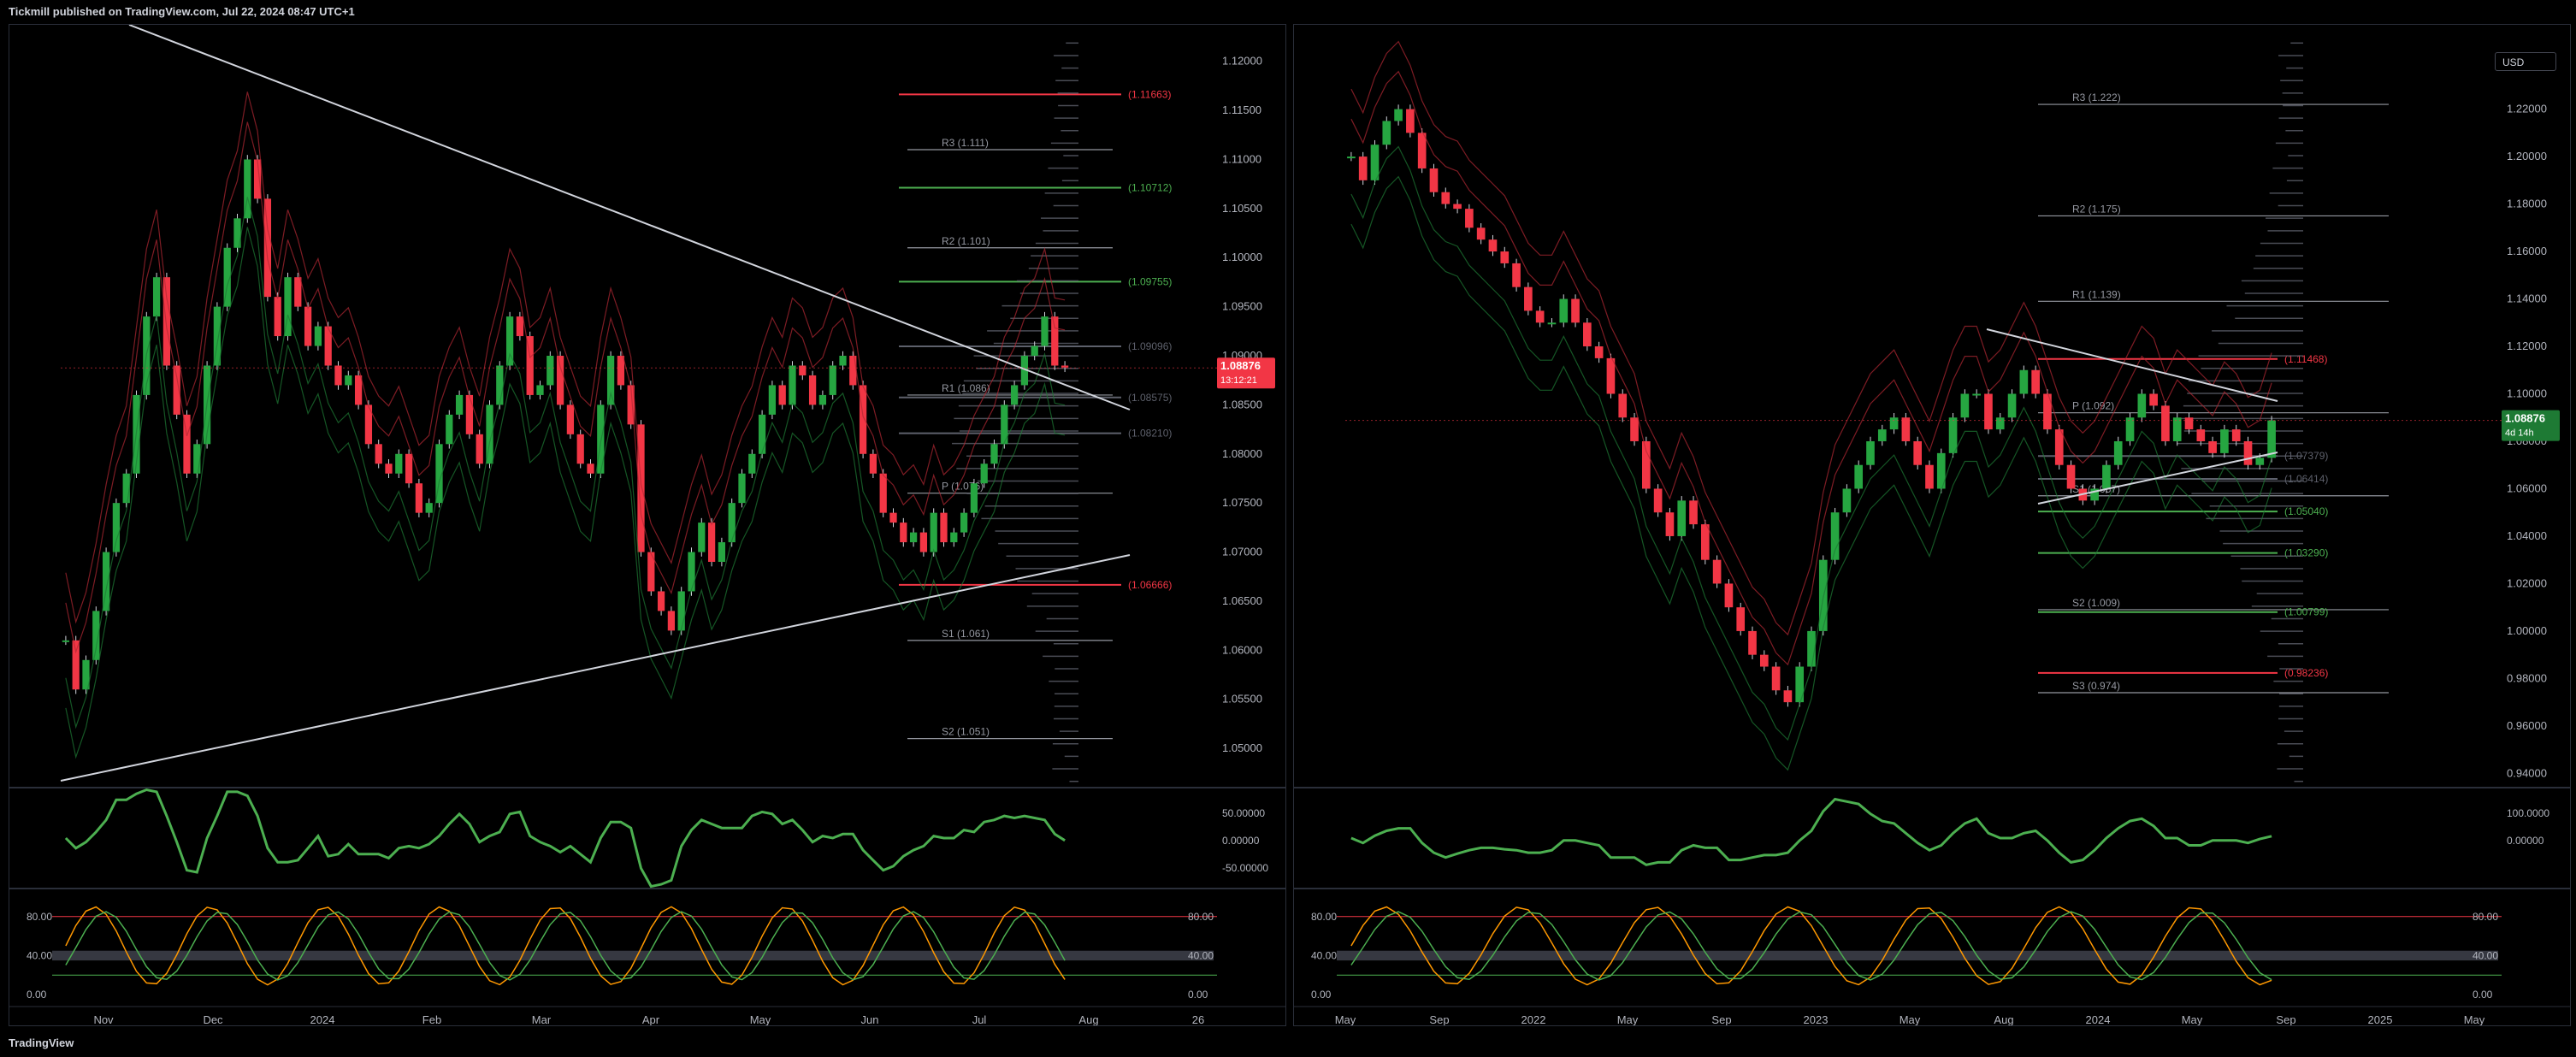 This screenshot has width=2576, height=1057. What do you see at coordinates (1201, 917) in the screenshot?
I see `stochastic-tick-right: 80.00` at bounding box center [1201, 917].